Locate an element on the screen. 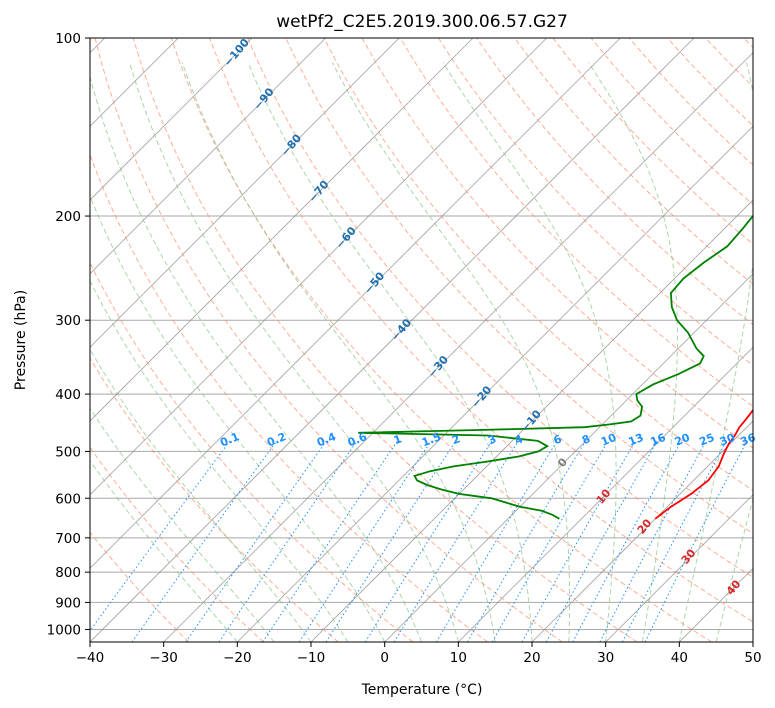  adiabat-label: −80 is located at coordinates (292, 144).